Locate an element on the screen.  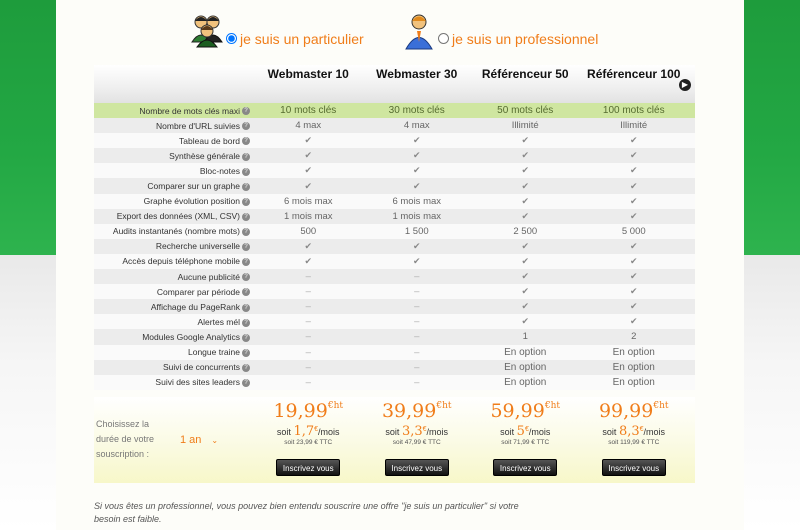
monthly-price: soit 3,3€/mois is located at coordinates (417, 431).